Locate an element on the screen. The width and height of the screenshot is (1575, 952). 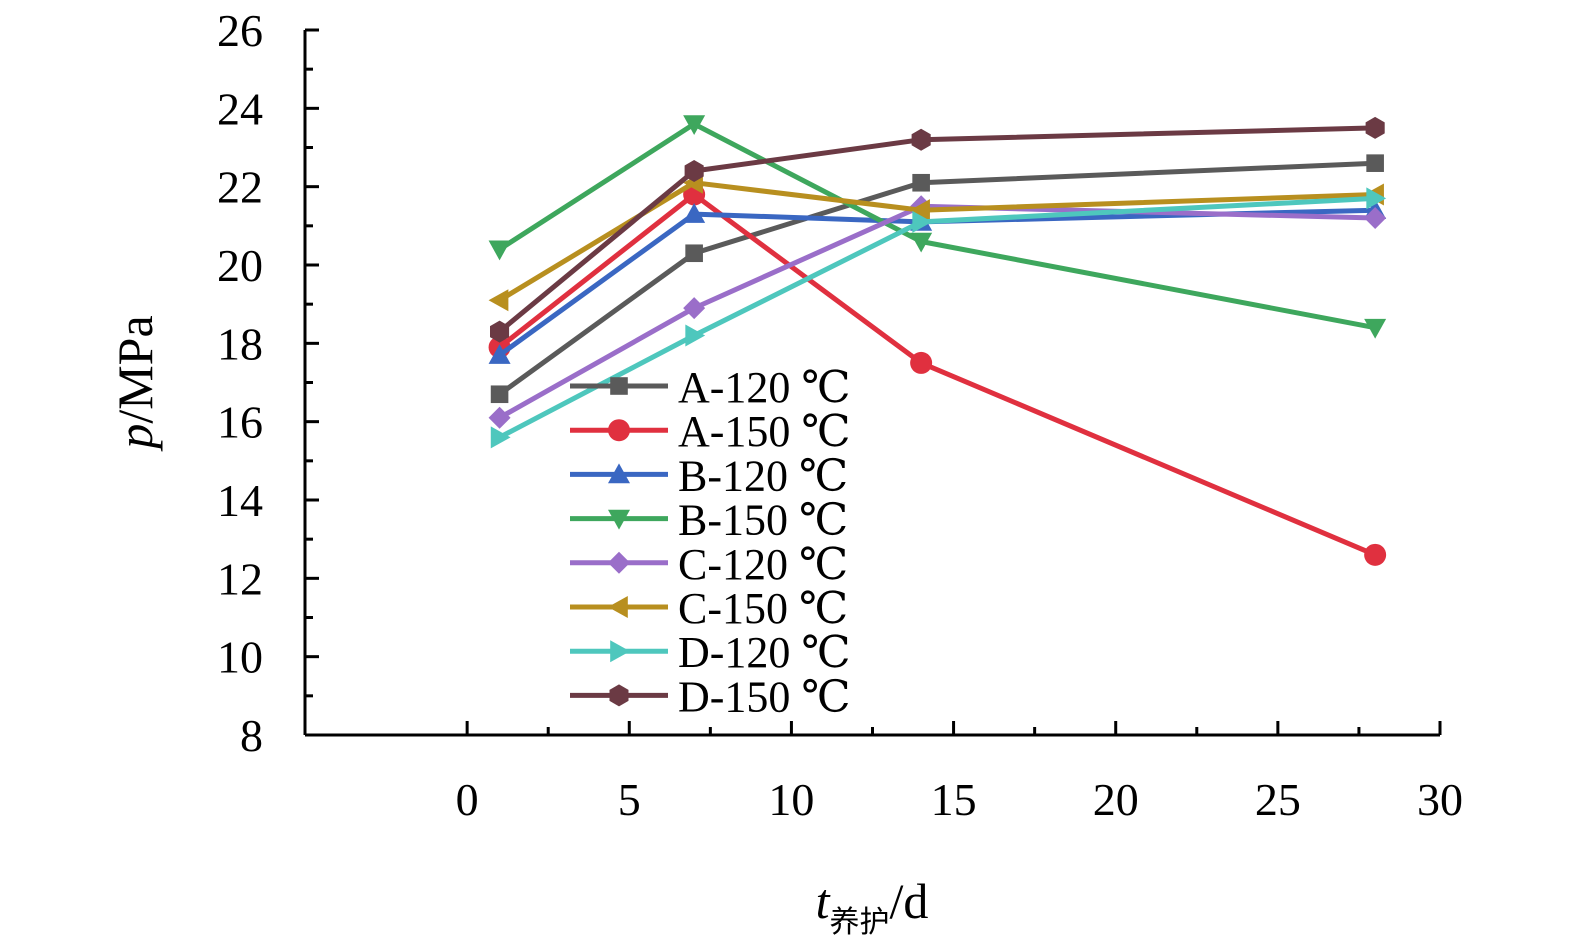
y-tick-label: 22 is located at coordinates (240, 187).